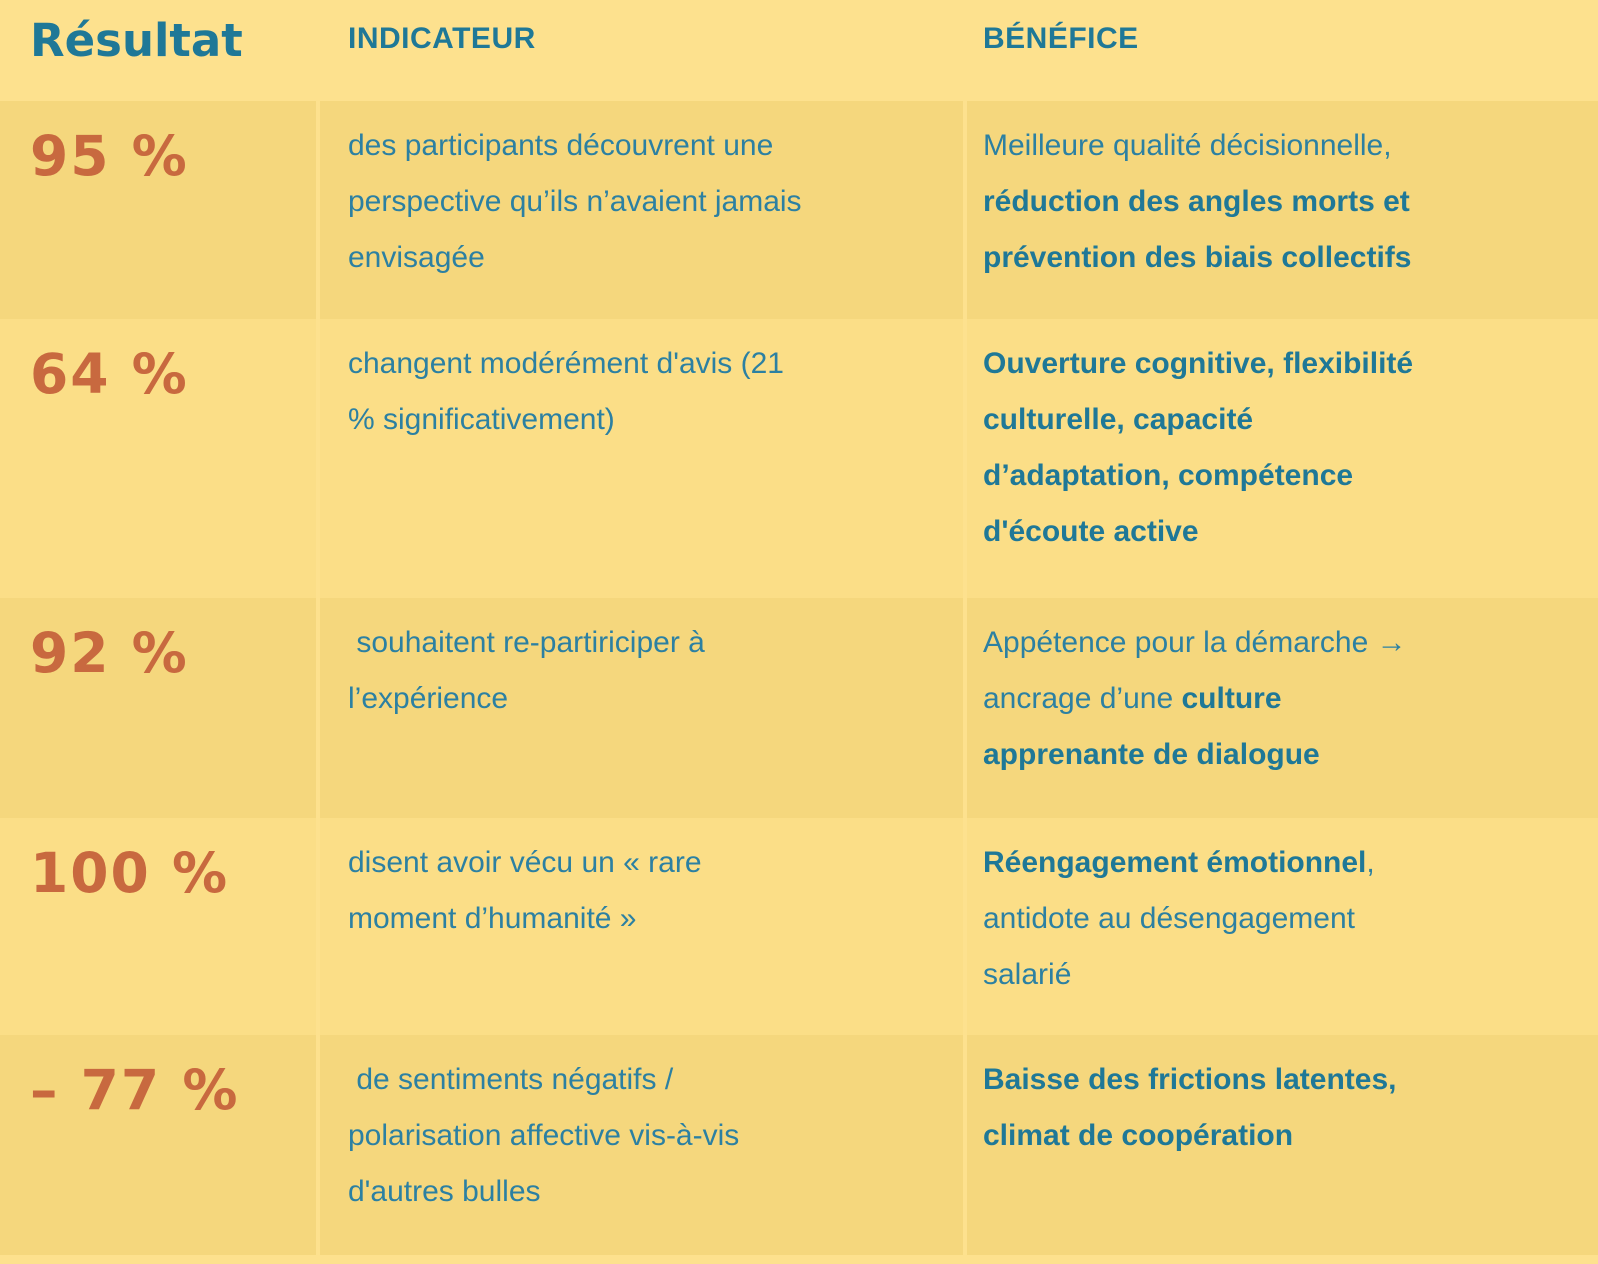  What do you see at coordinates (136, 40) in the screenshot?
I see `column-header-resultat: Résultat` at bounding box center [136, 40].